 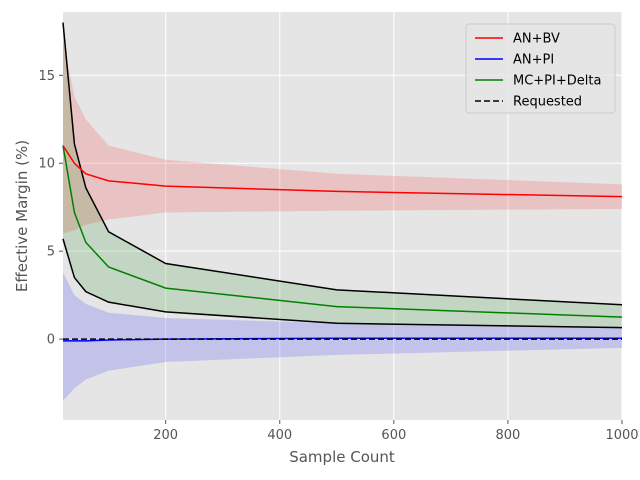 I want to click on x-axis-ticks: 200 400 600 800 1000, so click(x=396, y=431).